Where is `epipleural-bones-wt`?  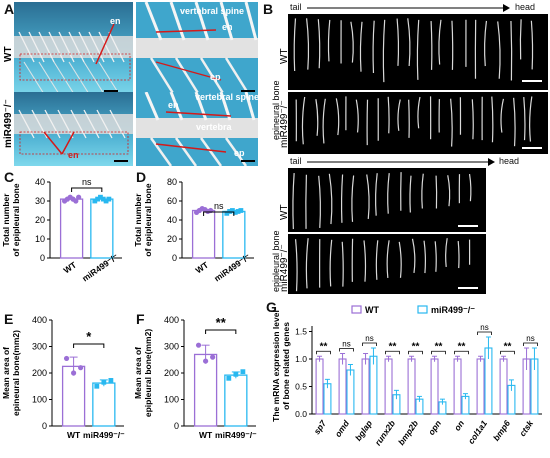
epipleural-bones-wt is located at coordinates (387, 200).